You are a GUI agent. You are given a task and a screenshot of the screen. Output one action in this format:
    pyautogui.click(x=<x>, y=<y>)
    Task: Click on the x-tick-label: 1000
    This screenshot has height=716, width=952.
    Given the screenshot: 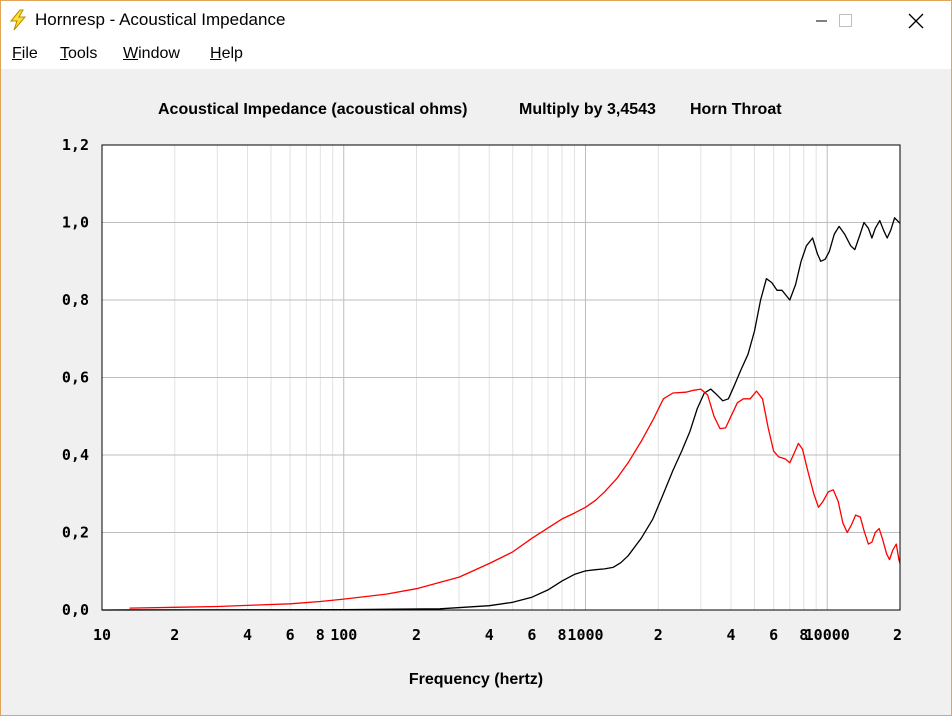 What is the action you would take?
    pyautogui.click(x=585, y=635)
    